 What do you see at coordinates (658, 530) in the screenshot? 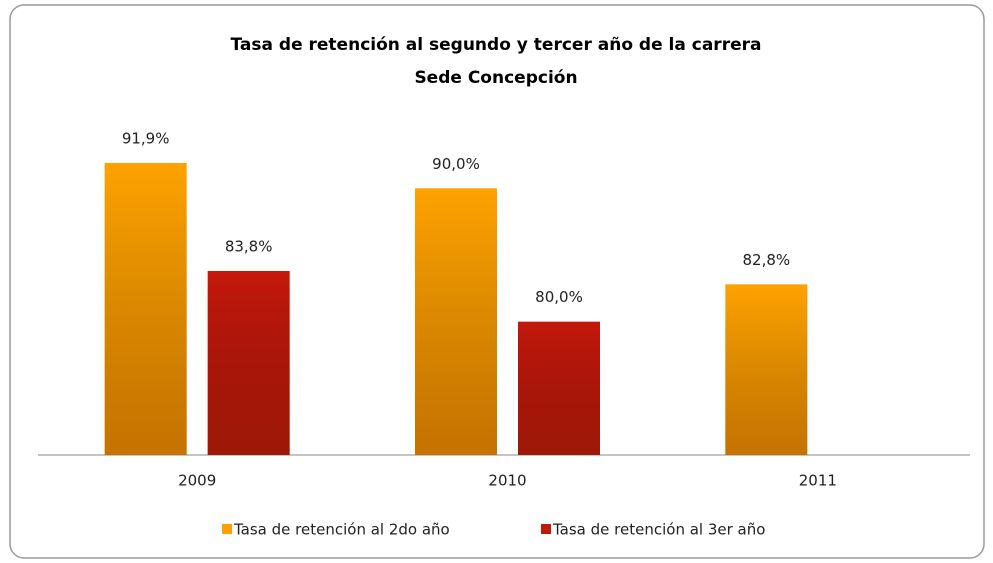
I see `legend-label: Tasa de retención al 3er año` at bounding box center [658, 530].